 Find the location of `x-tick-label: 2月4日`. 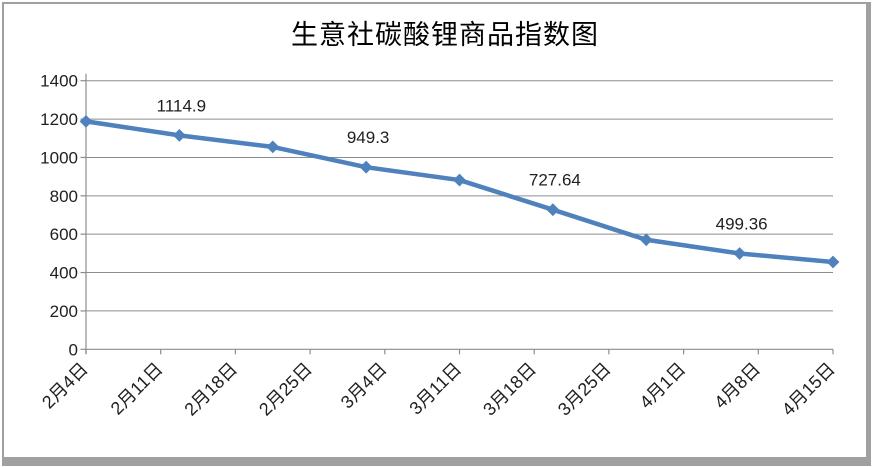

x-tick-label: 2月4日 is located at coordinates (65, 386).